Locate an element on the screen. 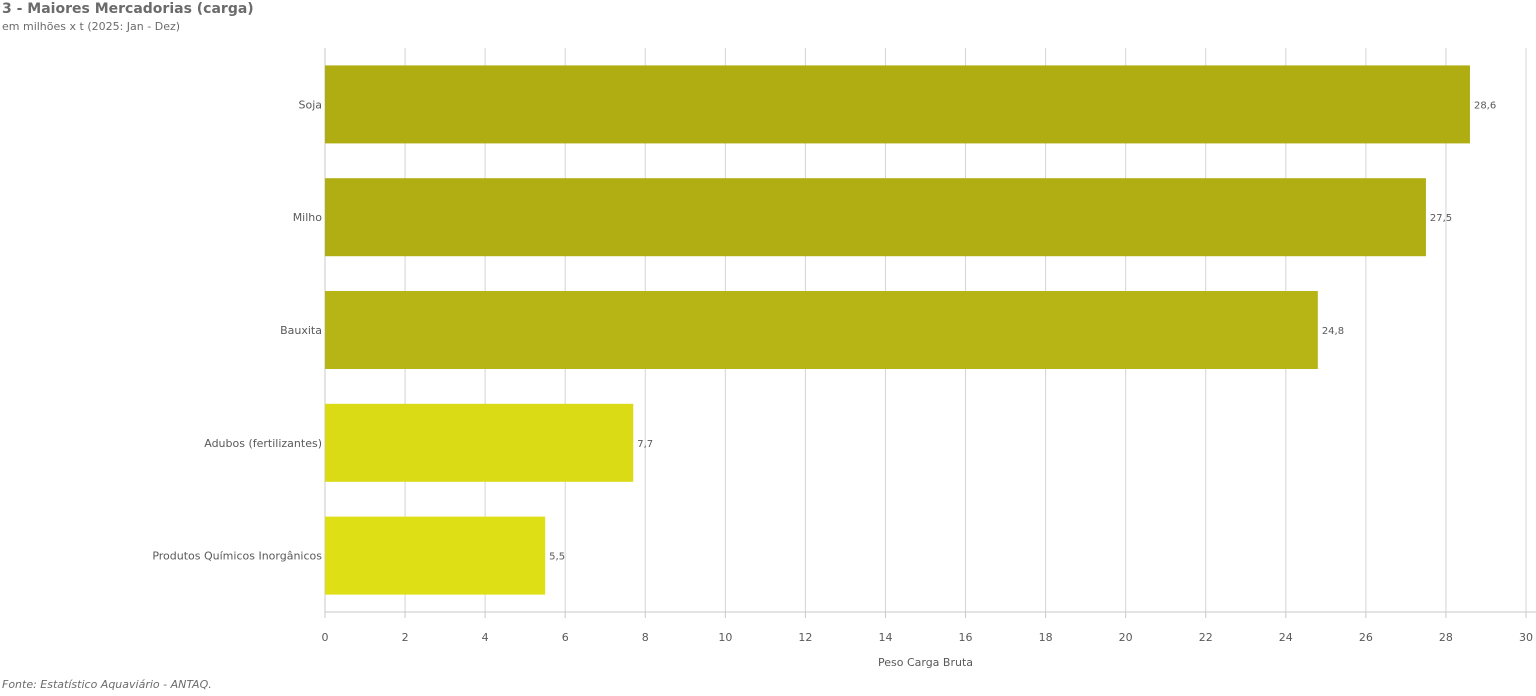 The image size is (1536, 696). x-tick-label: 12 is located at coordinates (805, 637).